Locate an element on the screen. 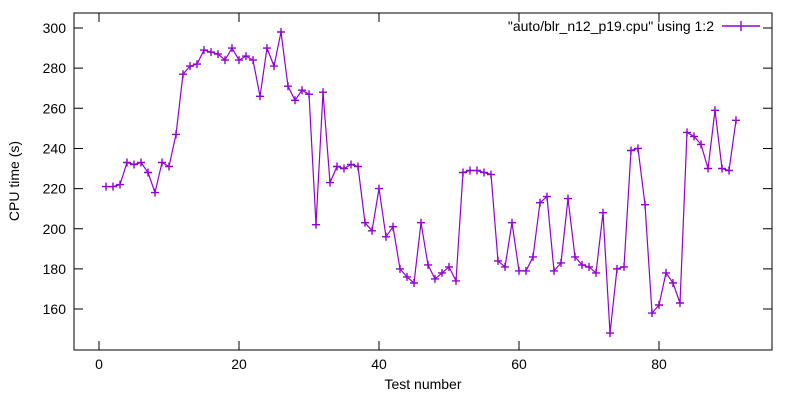 The width and height of the screenshot is (800, 400). y-tick-label: 180 is located at coordinates (55, 269).